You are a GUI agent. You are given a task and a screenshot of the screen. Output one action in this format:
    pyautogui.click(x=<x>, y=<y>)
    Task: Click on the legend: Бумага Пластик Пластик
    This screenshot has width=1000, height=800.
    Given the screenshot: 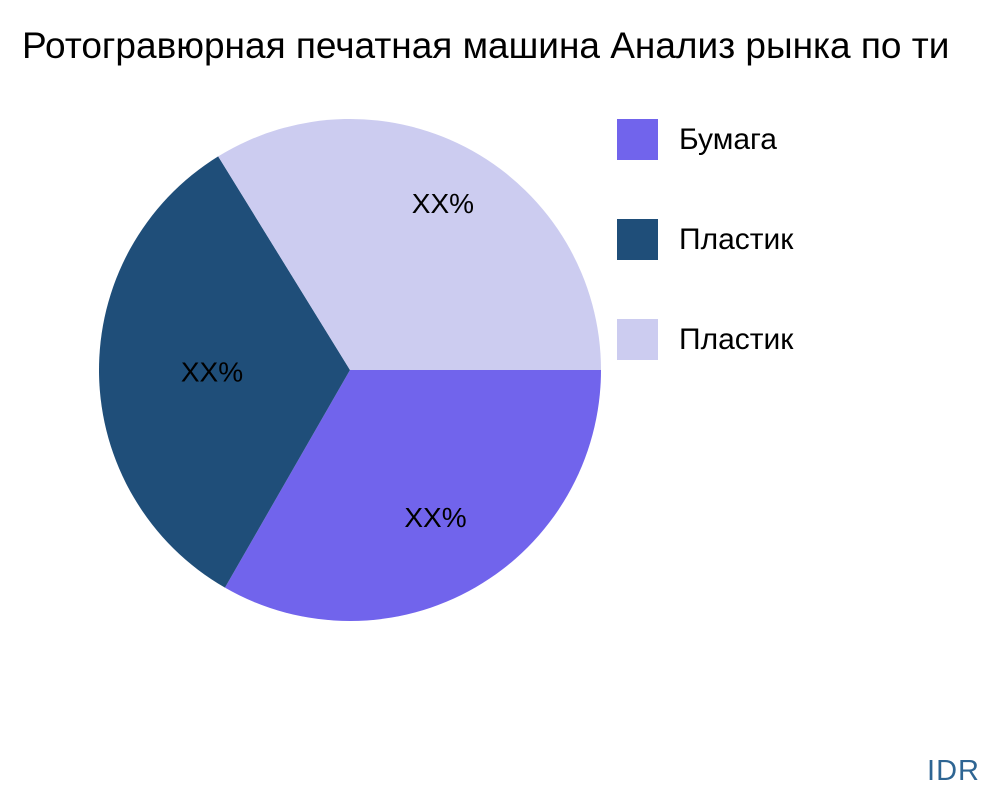 What is the action you would take?
    pyautogui.click(x=705, y=269)
    